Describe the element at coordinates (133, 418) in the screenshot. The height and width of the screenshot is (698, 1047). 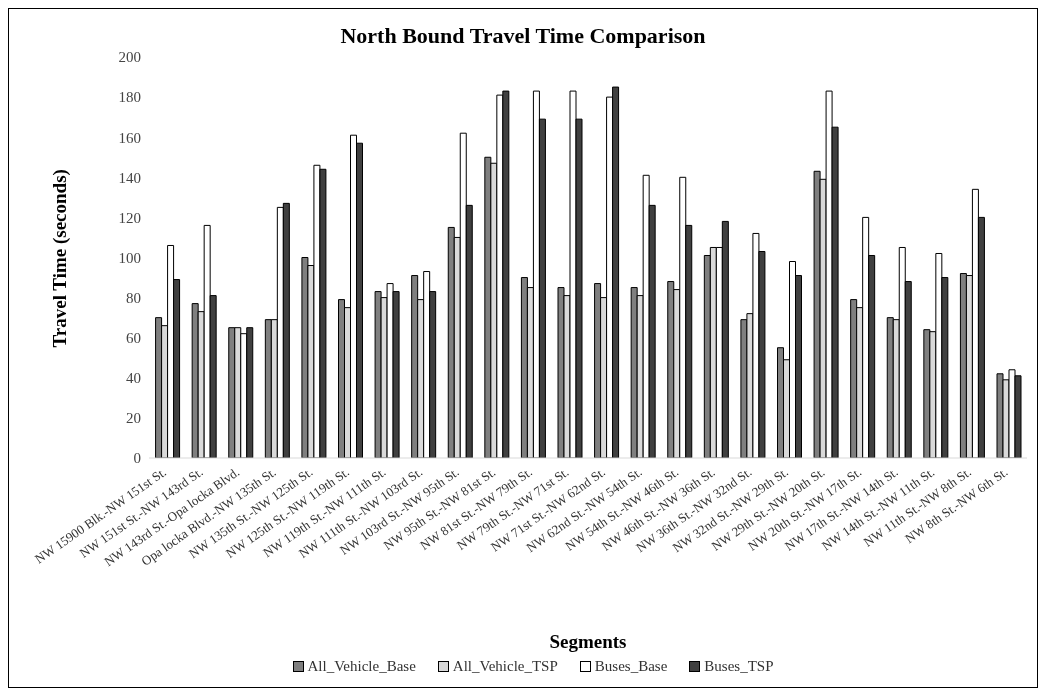
I see `y-tick-label: 20` at that location.